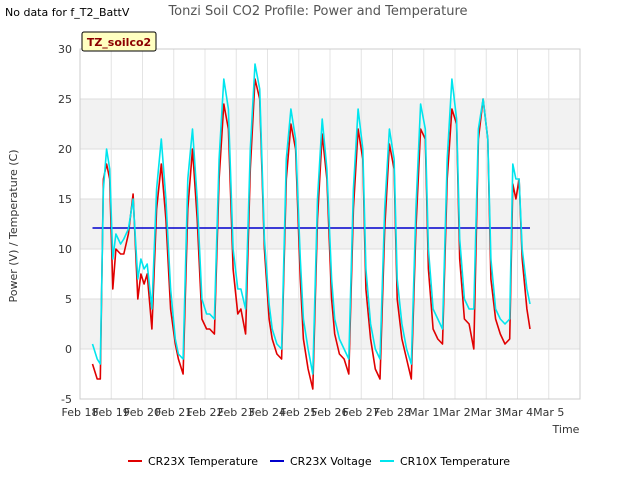 Image resolution: width=640 pixels, height=480 pixels. Describe the element at coordinates (68, 299) in the screenshot. I see `y-tick-label: 5` at that location.